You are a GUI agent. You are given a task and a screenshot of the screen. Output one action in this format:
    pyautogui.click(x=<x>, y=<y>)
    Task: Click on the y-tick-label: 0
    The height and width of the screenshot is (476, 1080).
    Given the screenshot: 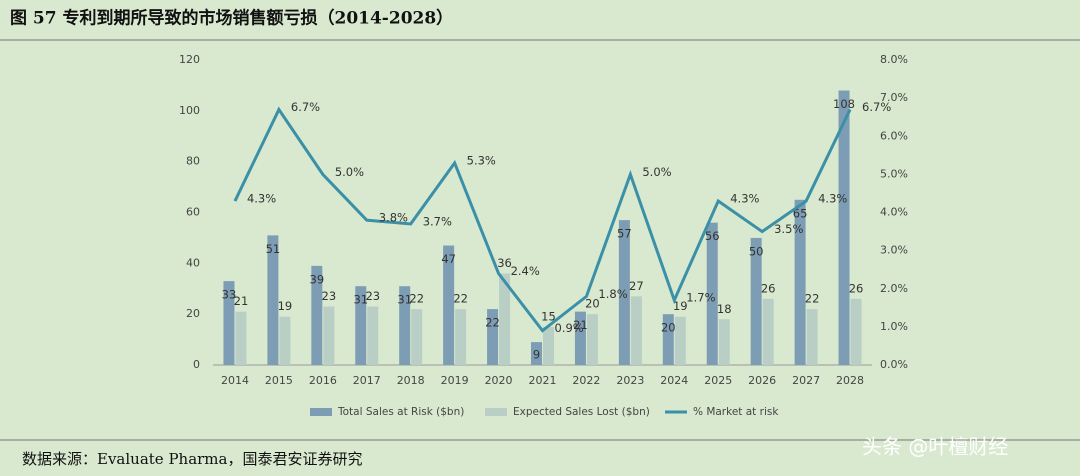 What is the action you would take?
    pyautogui.click(x=196, y=364)
    